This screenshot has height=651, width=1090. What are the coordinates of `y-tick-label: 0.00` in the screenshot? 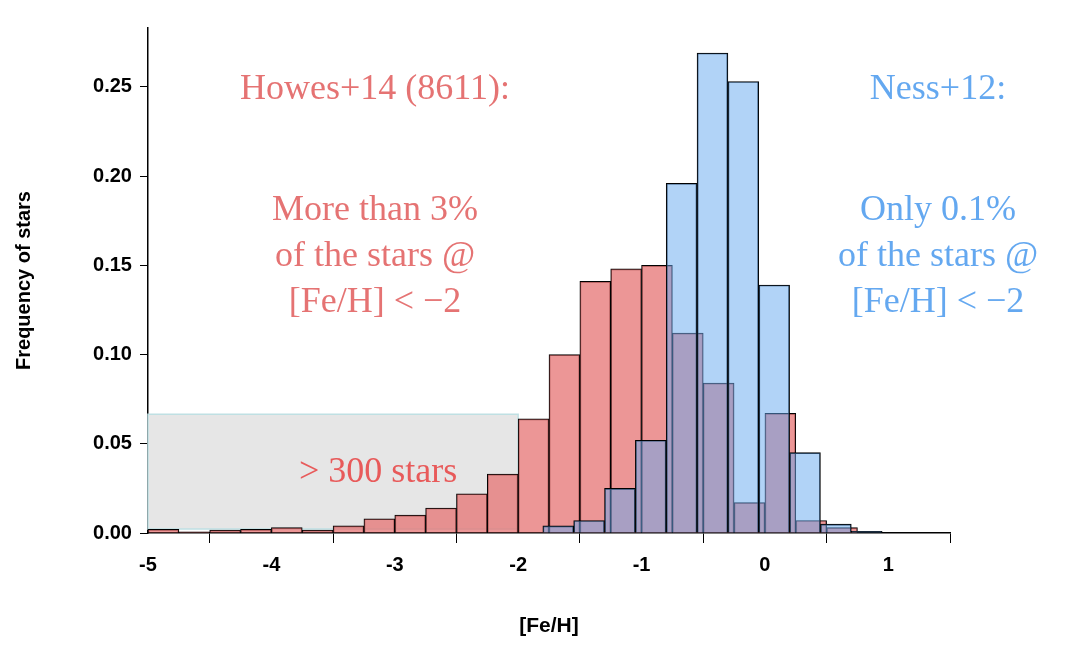 It's located at (112, 531).